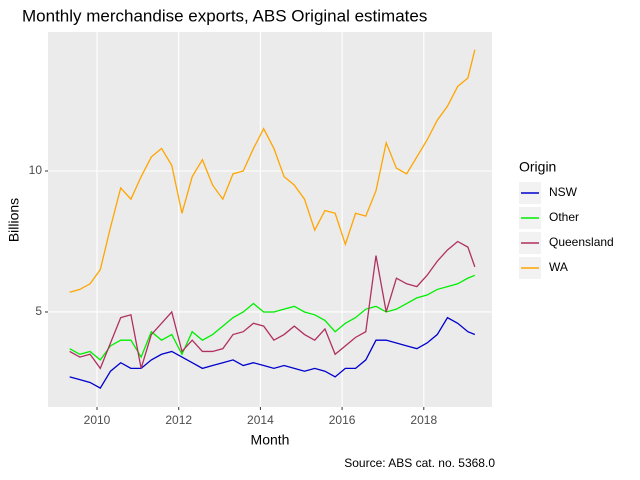 This screenshot has width=640, height=480. What do you see at coordinates (270, 440) in the screenshot?
I see `x-axis-label: Month` at bounding box center [270, 440].